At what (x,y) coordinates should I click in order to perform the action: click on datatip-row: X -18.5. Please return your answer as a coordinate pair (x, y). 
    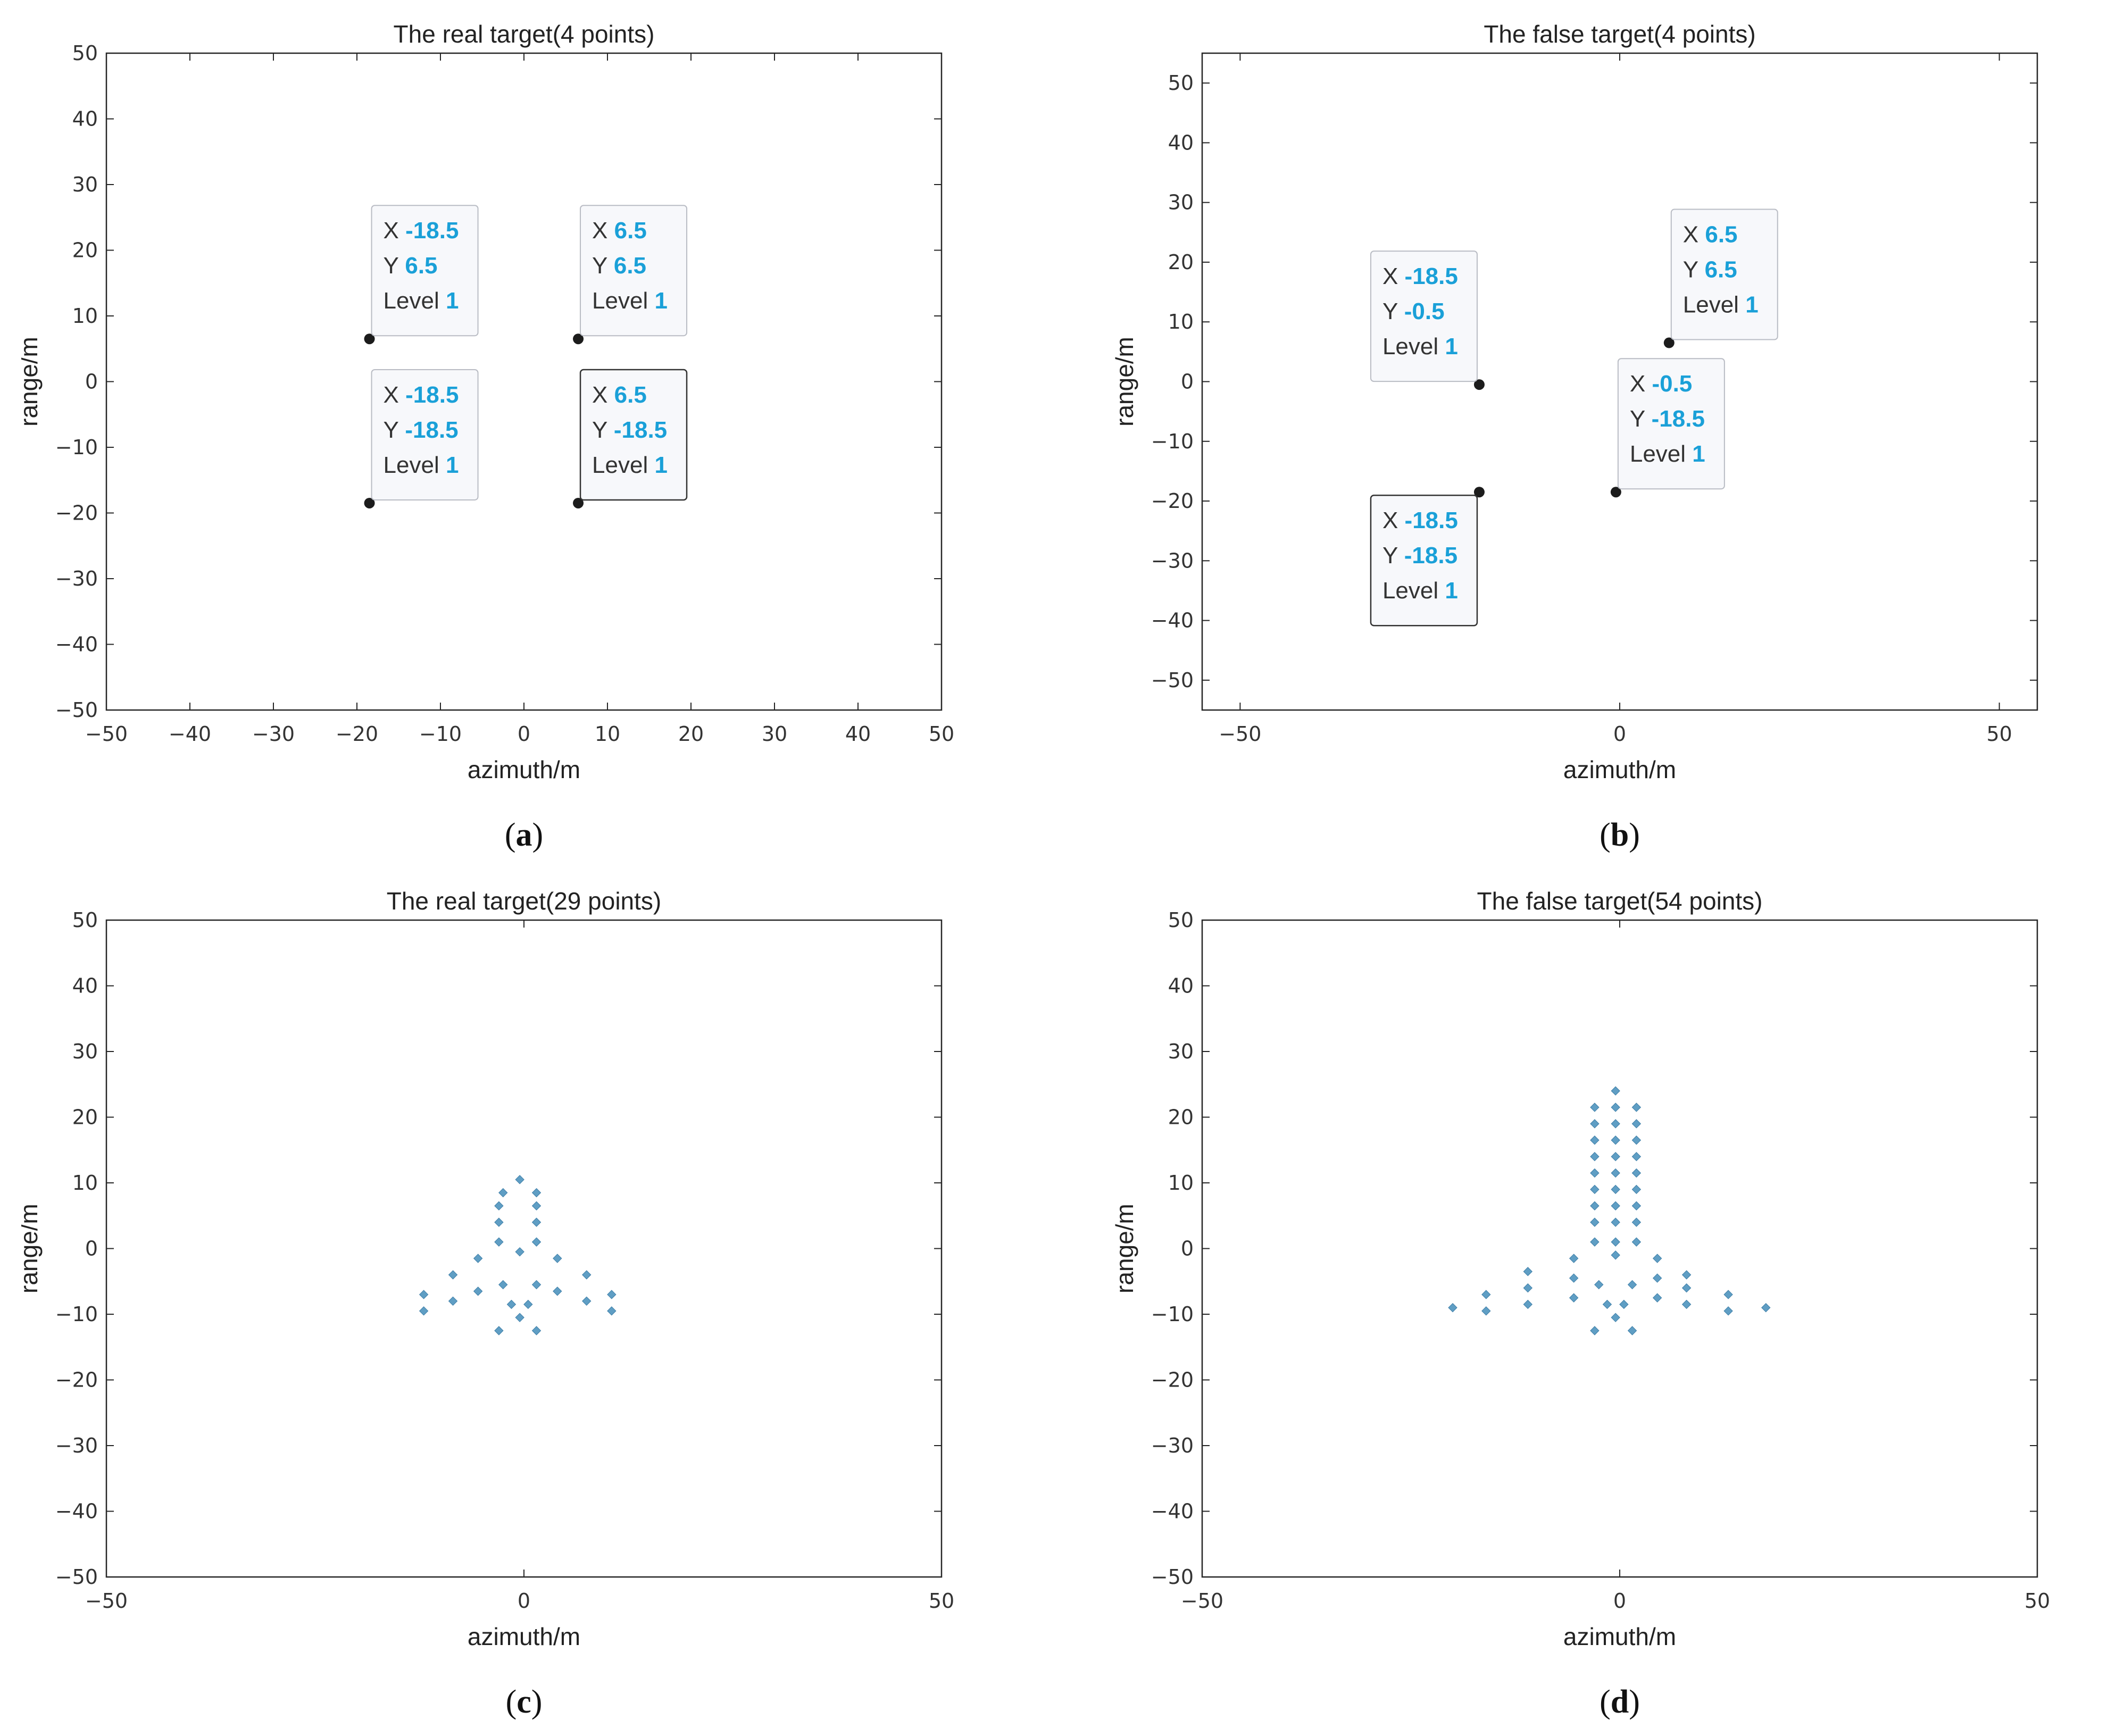
    Looking at the image, I should click on (1420, 520).